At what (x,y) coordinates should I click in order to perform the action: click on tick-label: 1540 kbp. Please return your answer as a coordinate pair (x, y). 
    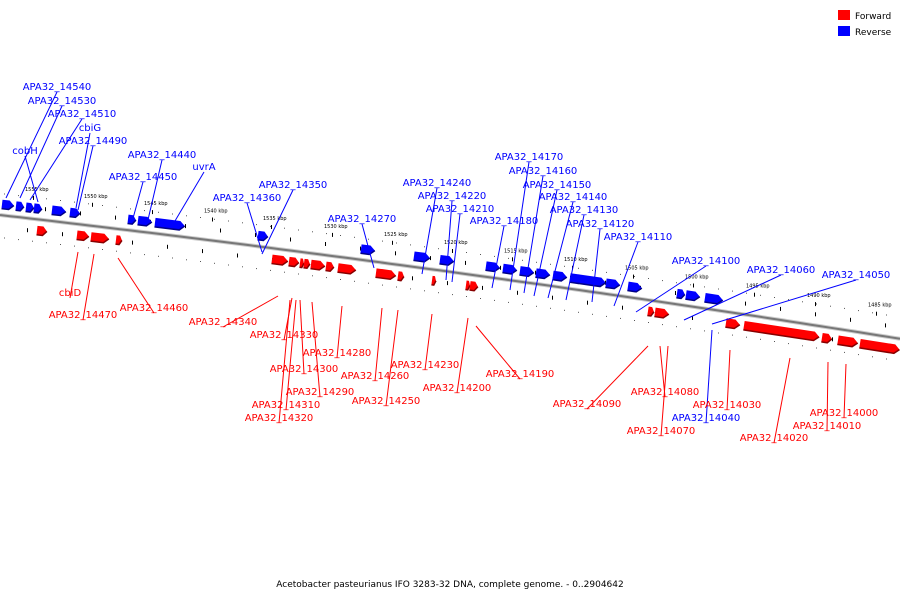
    Looking at the image, I should click on (216, 212).